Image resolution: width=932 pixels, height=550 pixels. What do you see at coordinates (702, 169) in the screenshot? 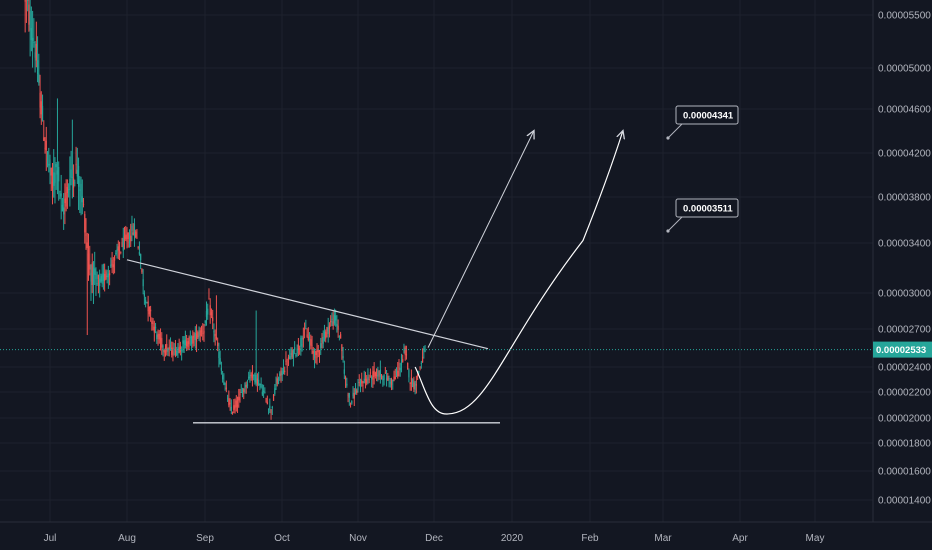
I see `price-callouts: 0.00004341 0.00003511` at bounding box center [702, 169].